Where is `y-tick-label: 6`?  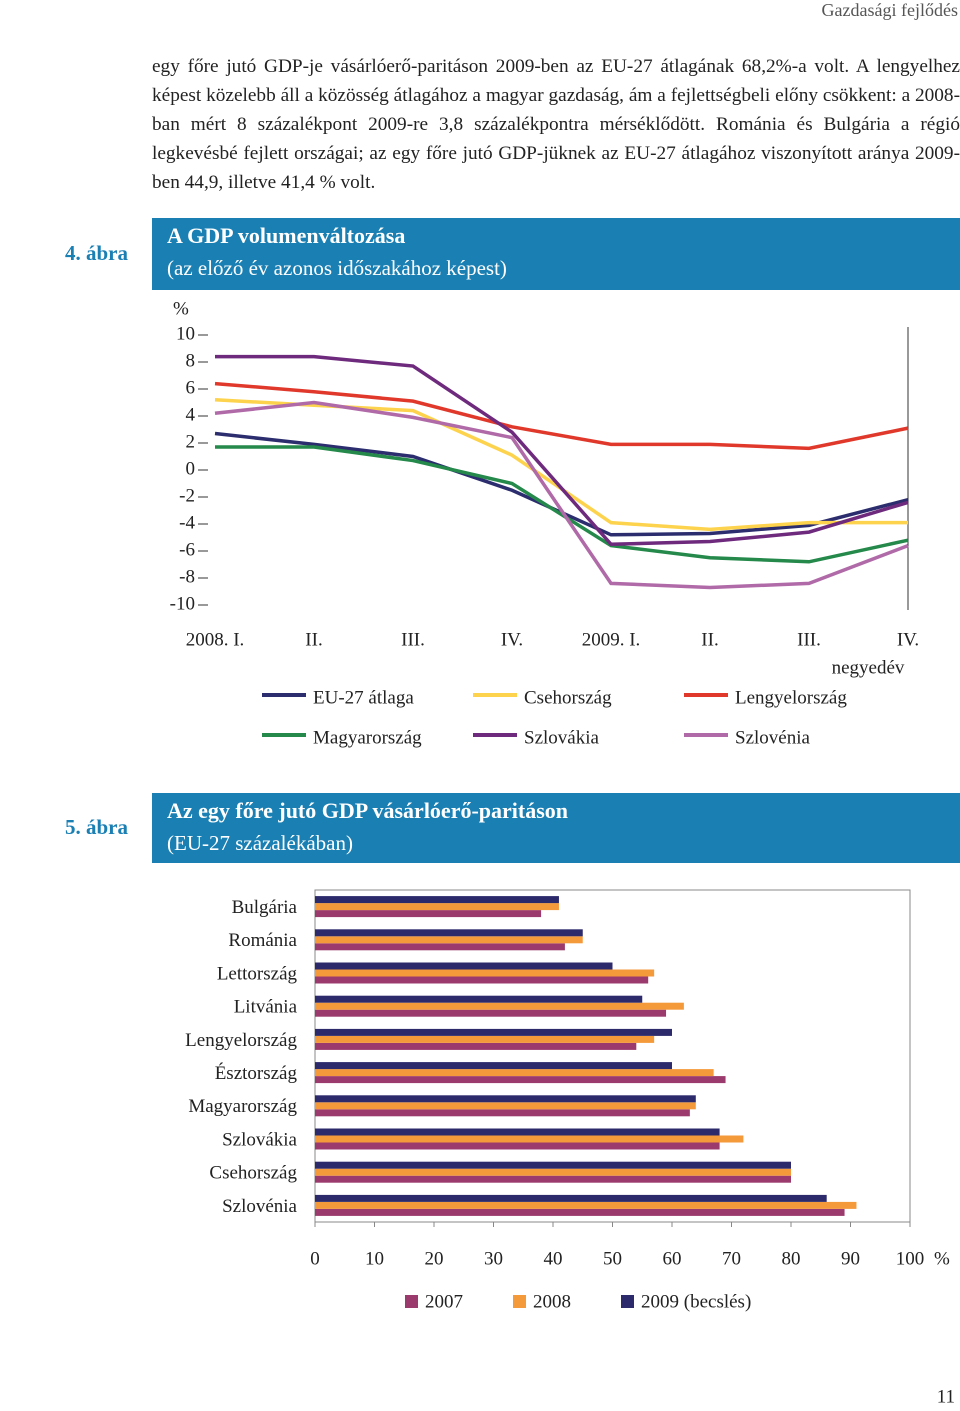
y-tick-label: 6 is located at coordinates (191, 387).